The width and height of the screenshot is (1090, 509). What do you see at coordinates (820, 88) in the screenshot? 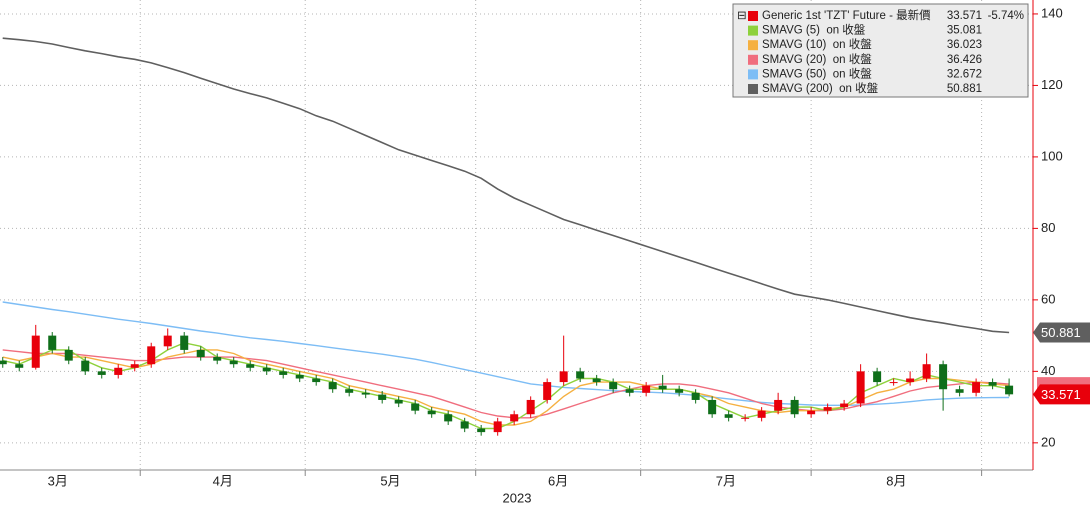
I see `legend-label: SMAVG (200) on 收盤` at bounding box center [820, 88].